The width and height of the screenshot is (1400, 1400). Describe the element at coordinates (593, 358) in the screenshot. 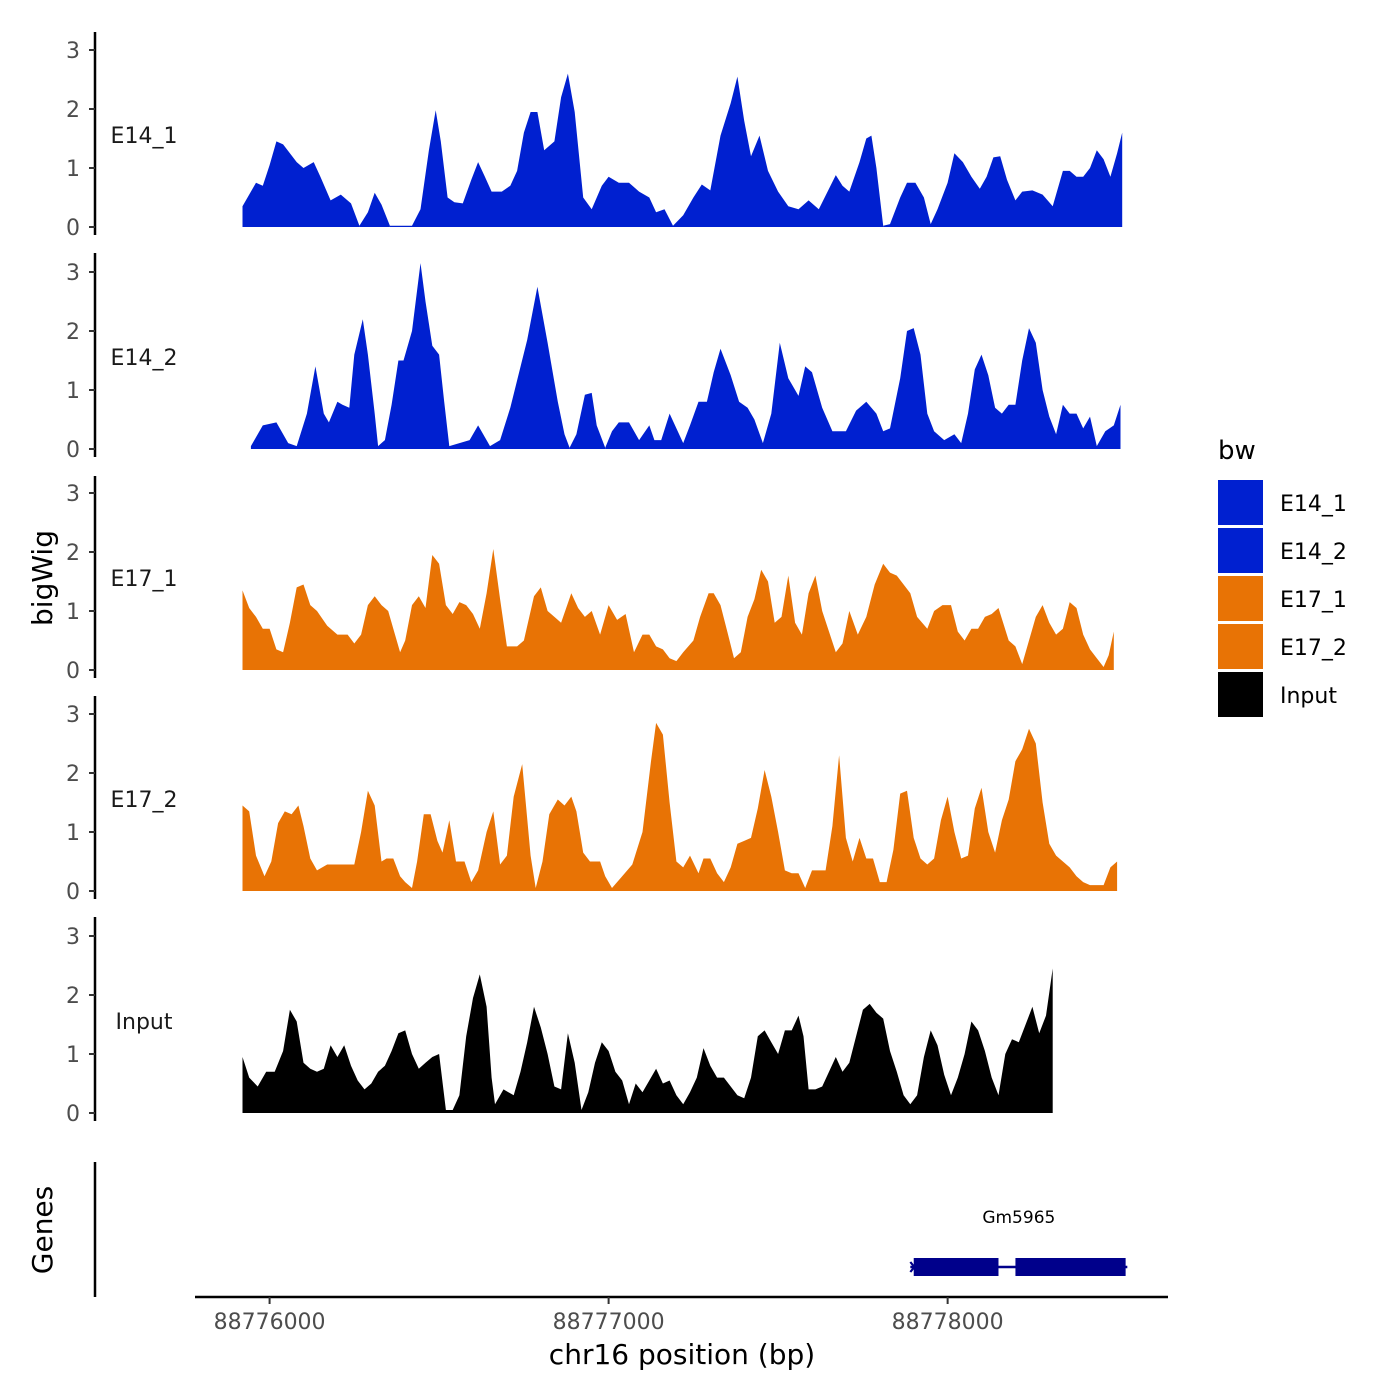

I see `track-E14_2: 0 1 2 3 E14_2` at that location.